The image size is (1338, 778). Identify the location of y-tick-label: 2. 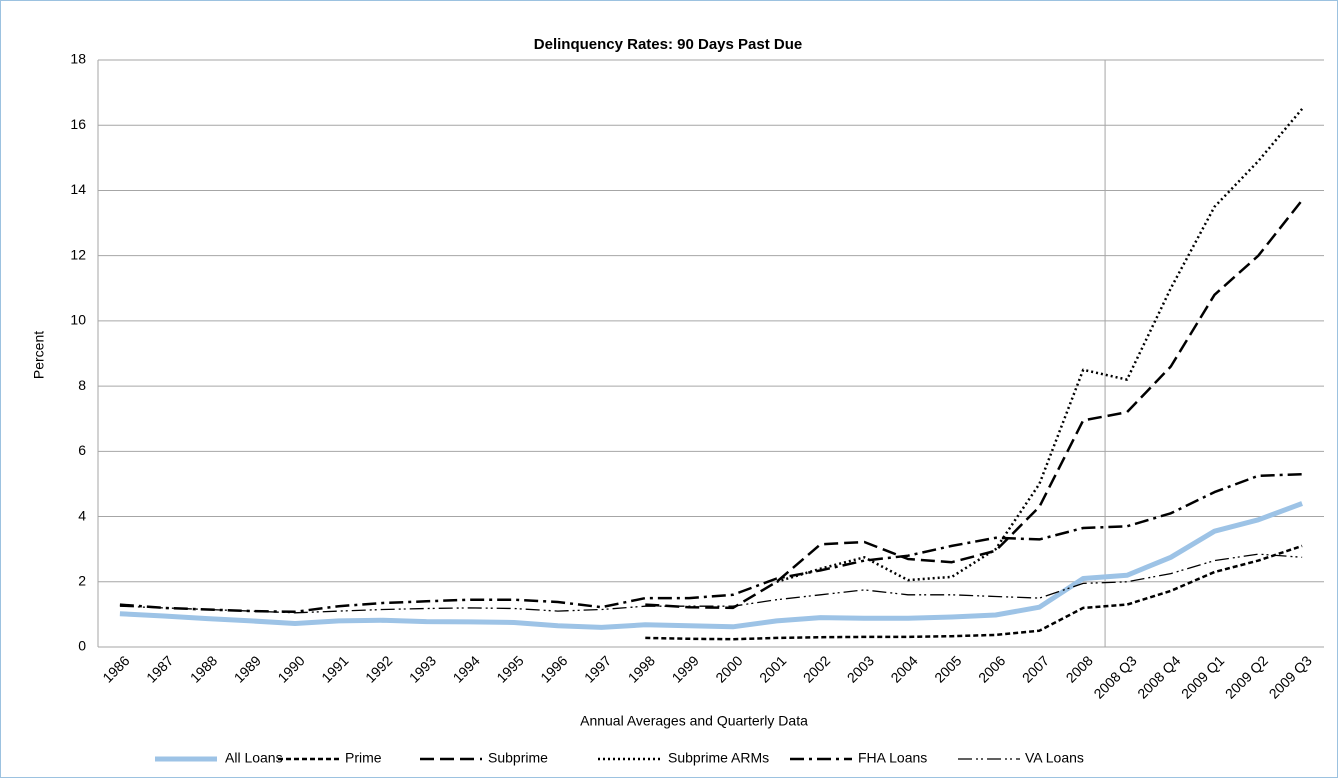
(82, 580).